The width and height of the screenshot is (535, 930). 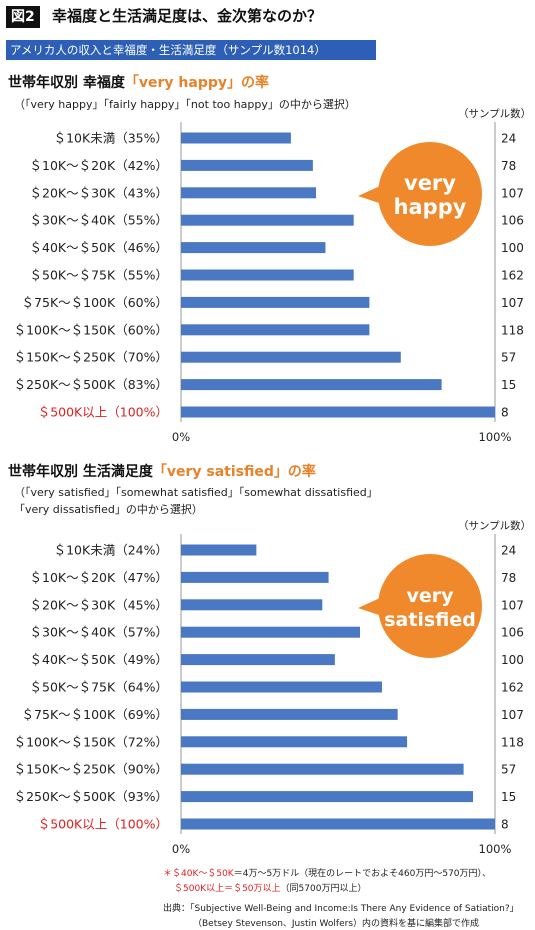 I want to click on category-label: ＄10K〜＄20K（47%）, so click(x=99, y=577).